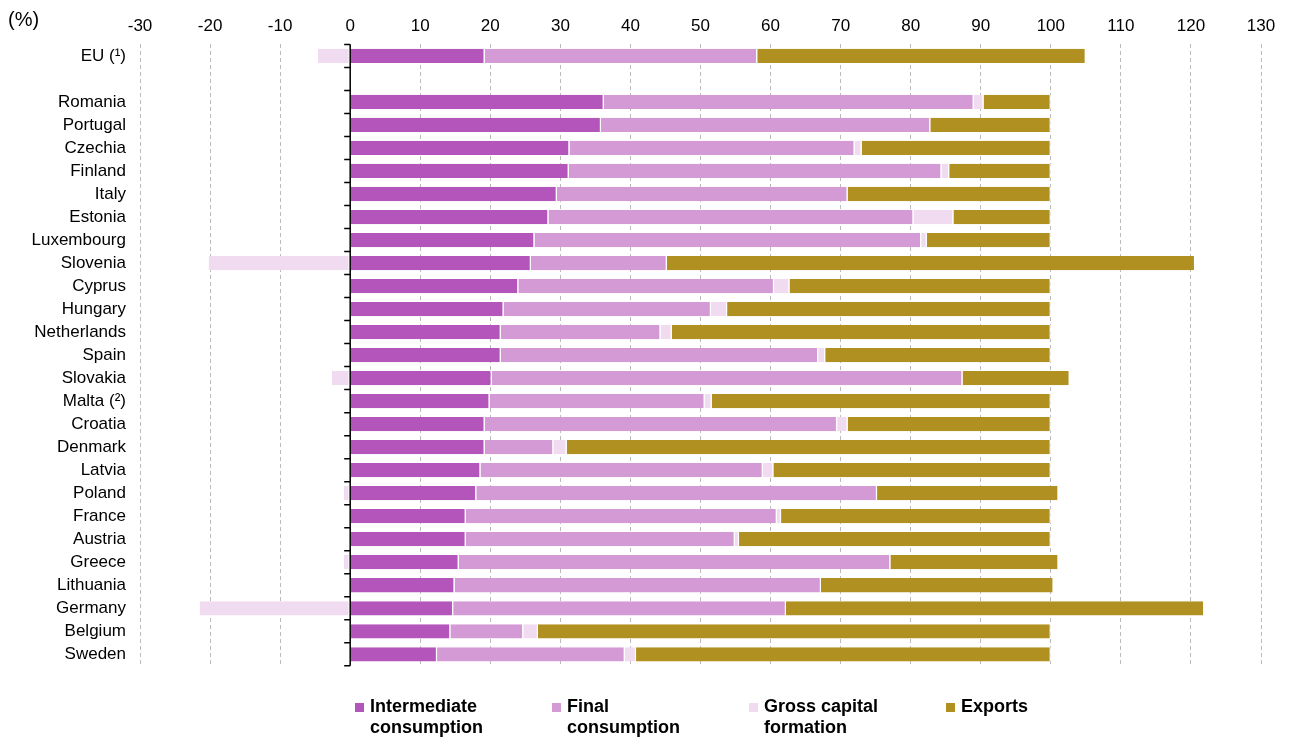 Image resolution: width=1289 pixels, height=740 pixels. What do you see at coordinates (24, 19) in the screenshot?
I see `x-axis-title: (%)` at bounding box center [24, 19].